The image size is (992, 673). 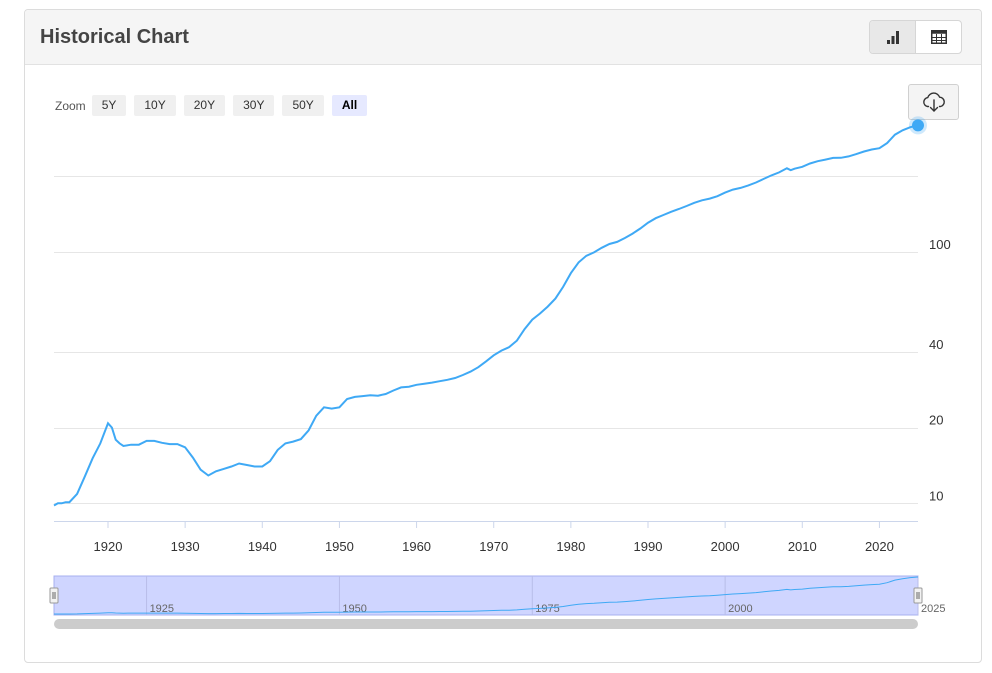 What do you see at coordinates (303, 105) in the screenshot?
I see `zoom-50y-button: 50Y` at bounding box center [303, 105].